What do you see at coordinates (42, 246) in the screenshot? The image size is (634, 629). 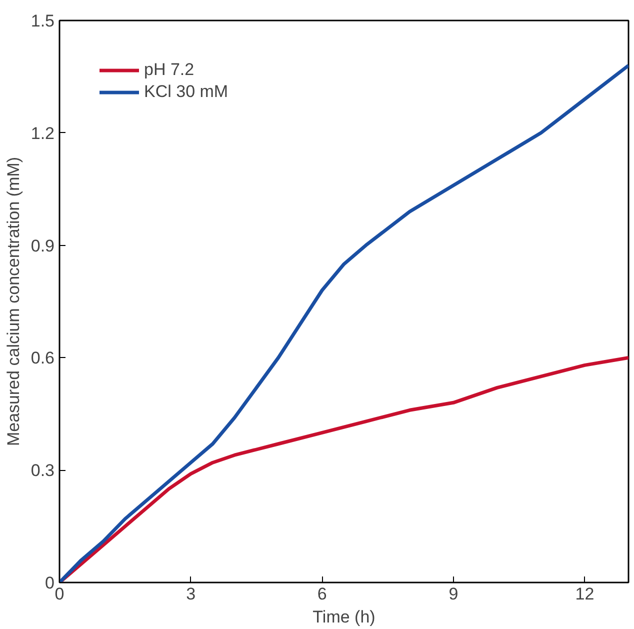 I see `y-tick-label: 0.9` at bounding box center [42, 246].